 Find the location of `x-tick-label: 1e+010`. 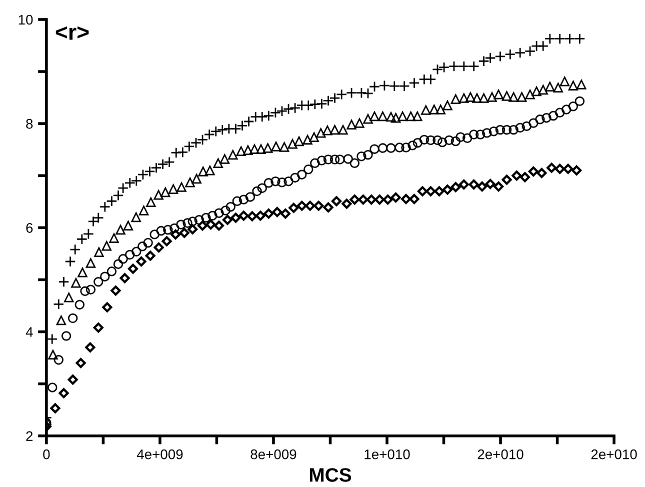

x-tick-label: 1e+010 is located at coordinates (387, 454).